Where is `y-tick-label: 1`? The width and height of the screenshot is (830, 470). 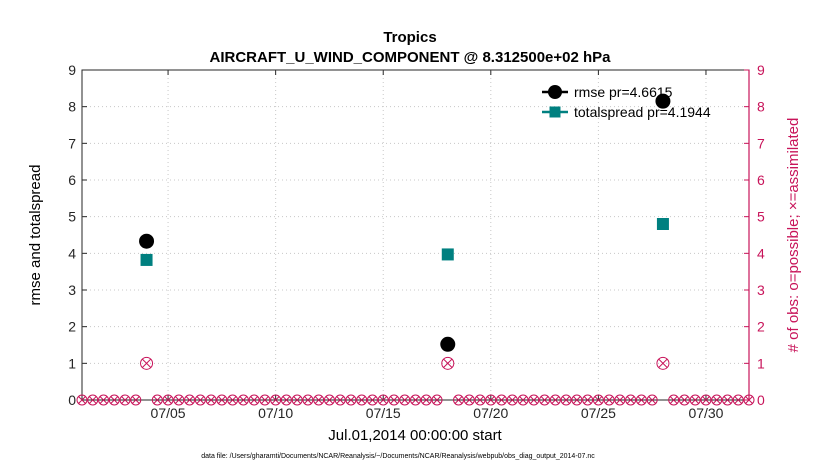
y-tick-label: 1 is located at coordinates (72, 363).